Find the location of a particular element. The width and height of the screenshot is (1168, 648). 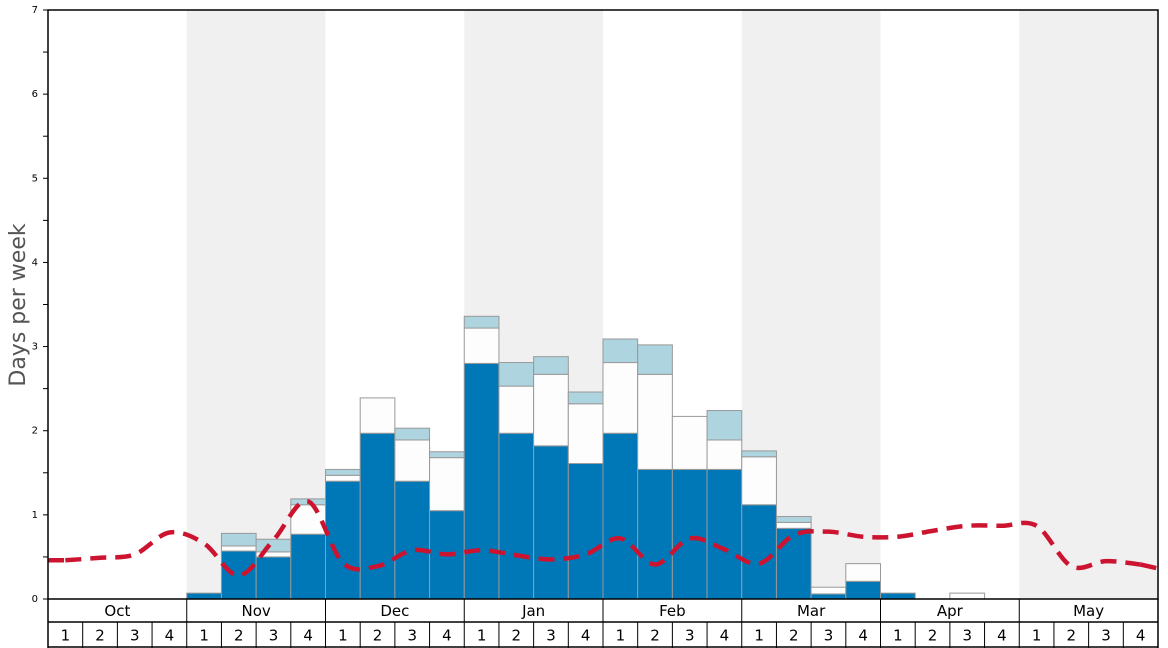

month-shade-may is located at coordinates (1088, 304).